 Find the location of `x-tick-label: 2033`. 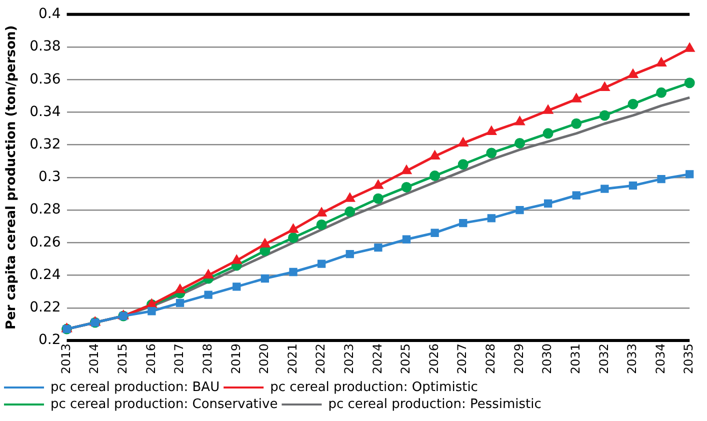

x-tick-label: 2033 is located at coordinates (632, 358).